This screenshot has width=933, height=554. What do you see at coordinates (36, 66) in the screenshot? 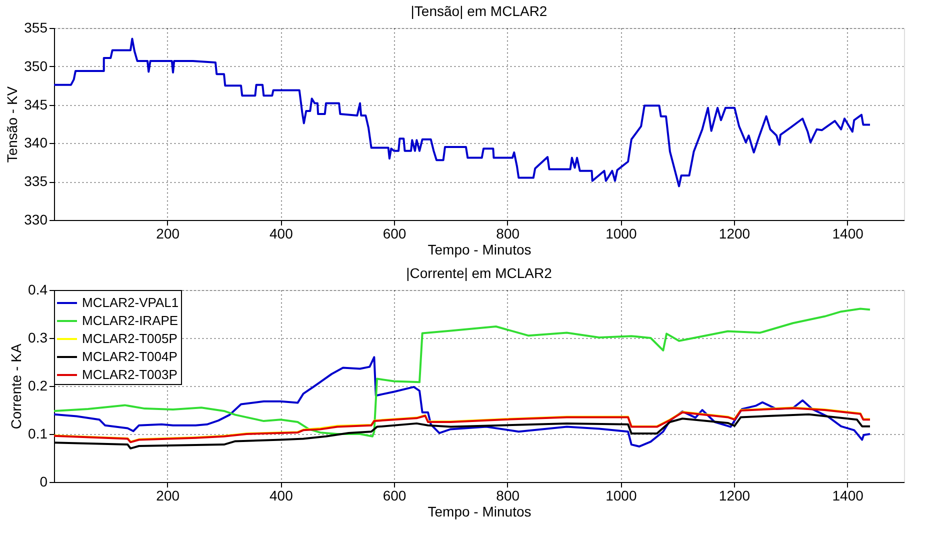
I see `y-tick-label: 350` at bounding box center [36, 66].